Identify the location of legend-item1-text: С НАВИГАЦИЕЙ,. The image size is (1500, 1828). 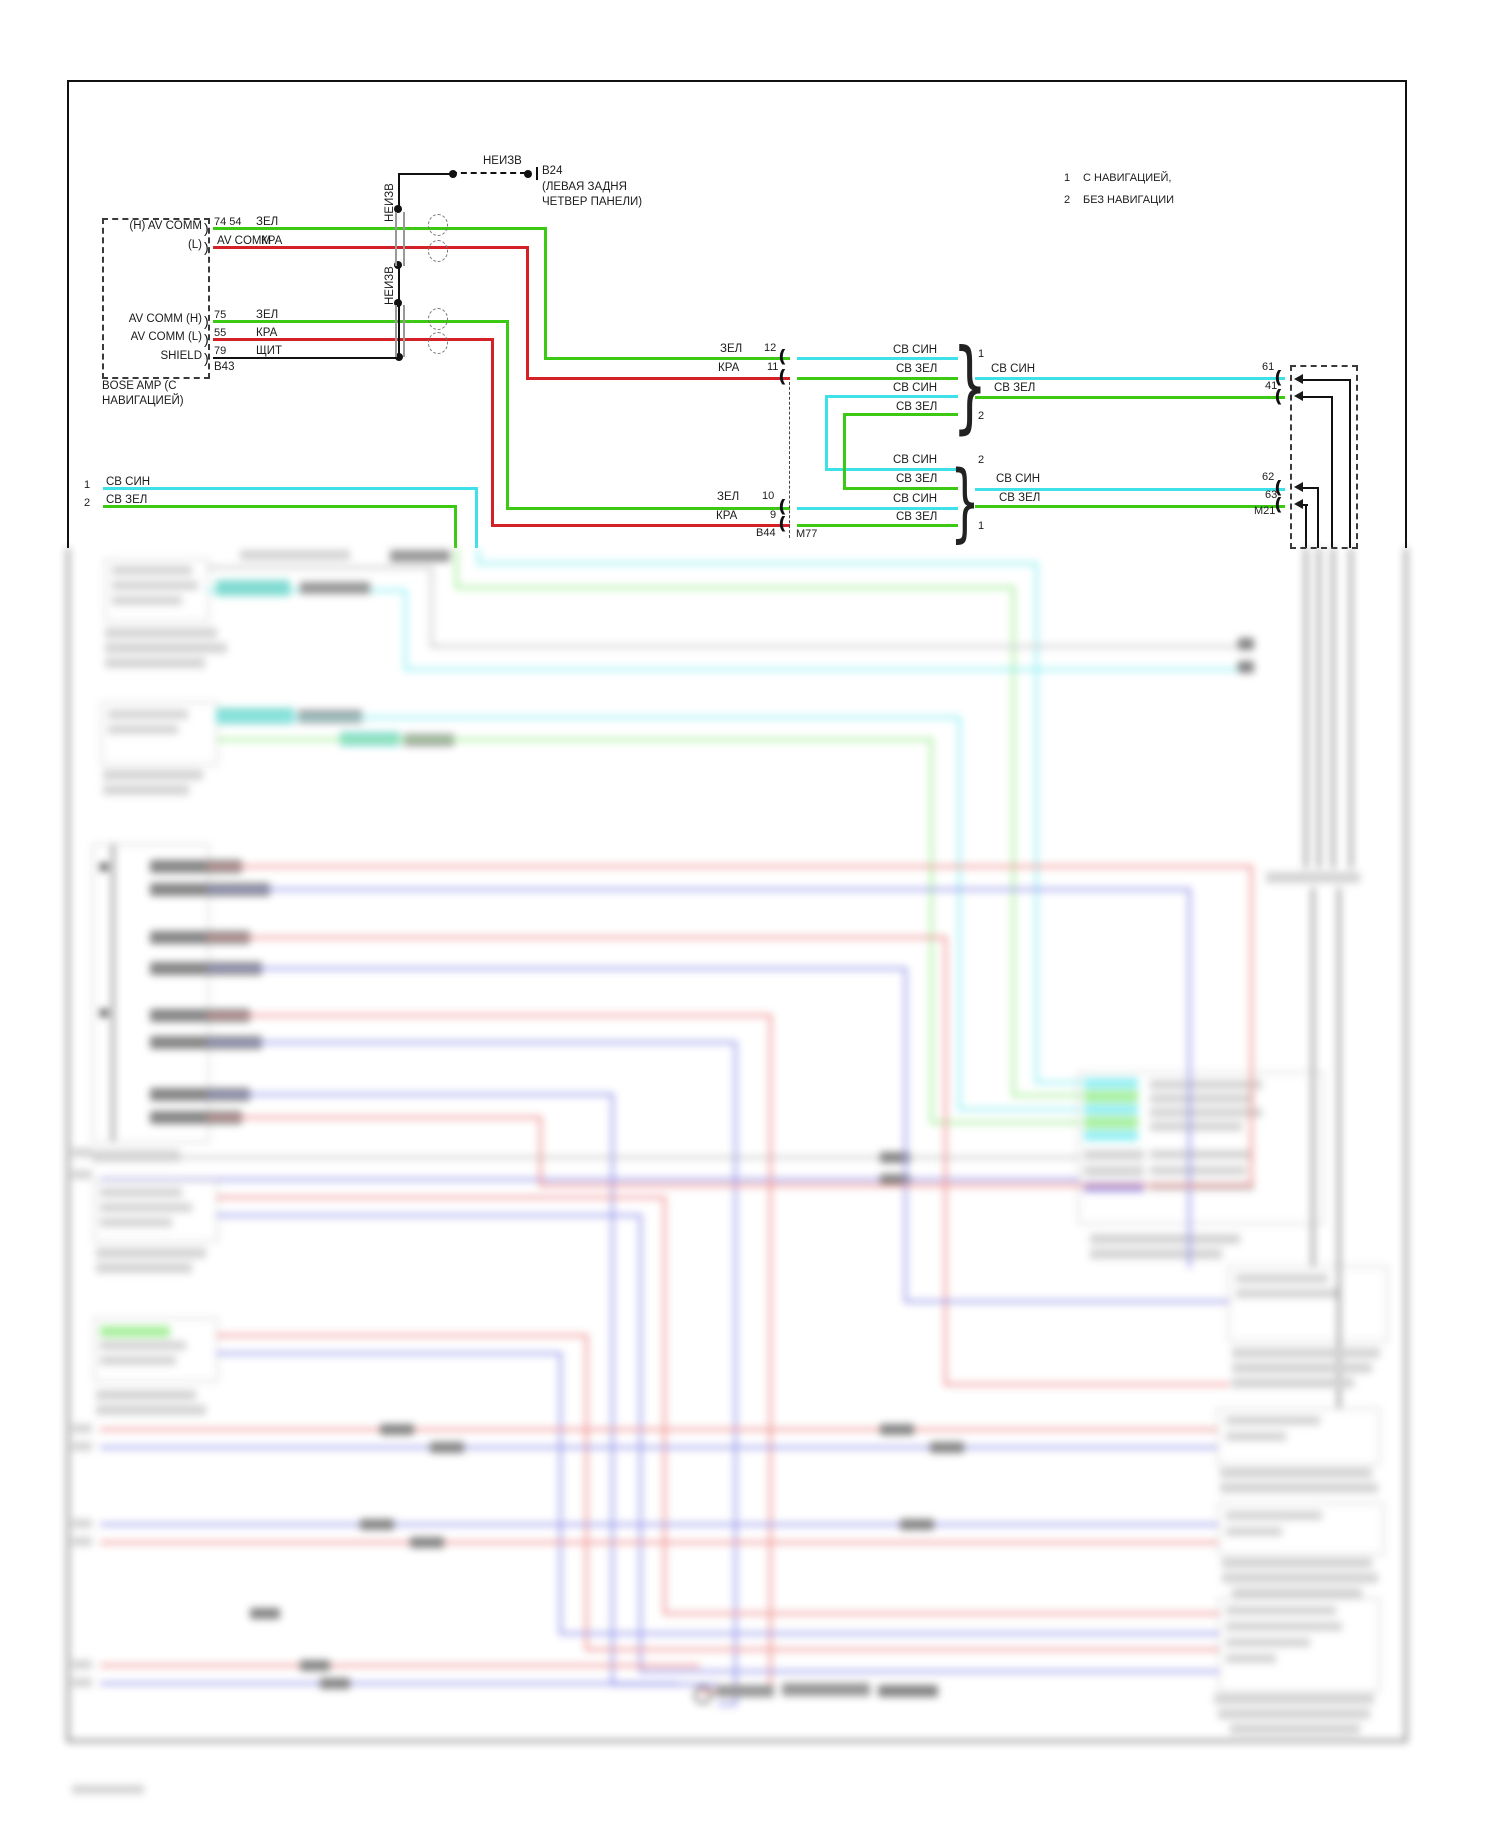
(1127, 178).